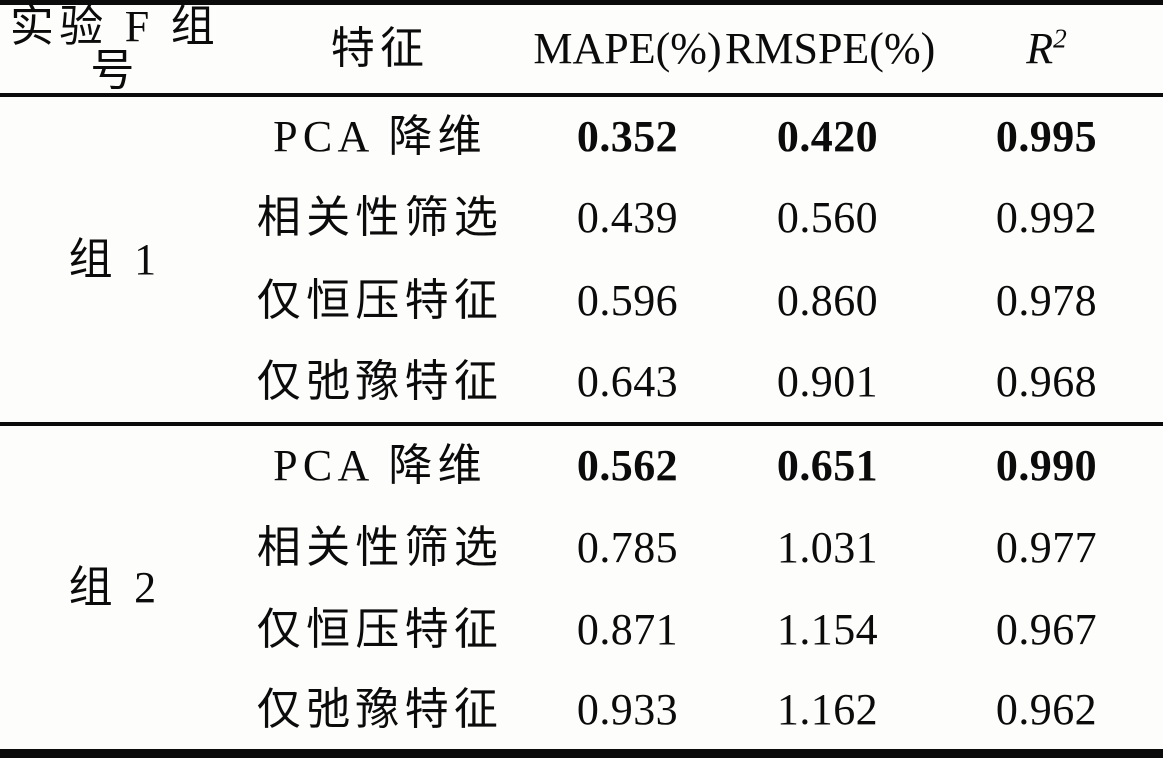  I want to click on header-rmspe: RMSPE(%), so click(830, 49).